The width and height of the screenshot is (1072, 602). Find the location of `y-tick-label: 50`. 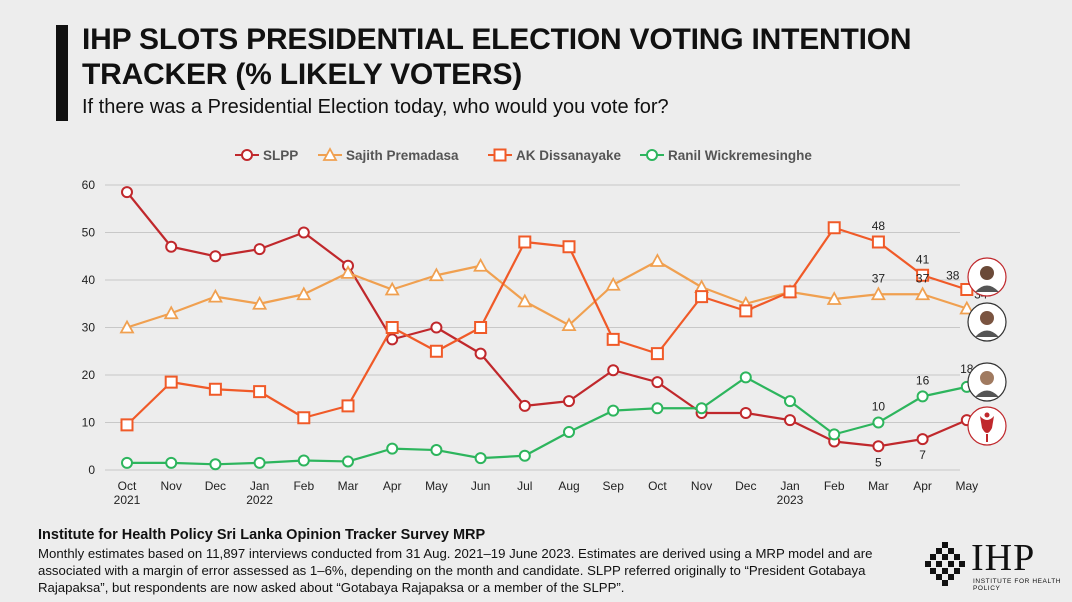

y-tick-label: 50 is located at coordinates (89, 233).